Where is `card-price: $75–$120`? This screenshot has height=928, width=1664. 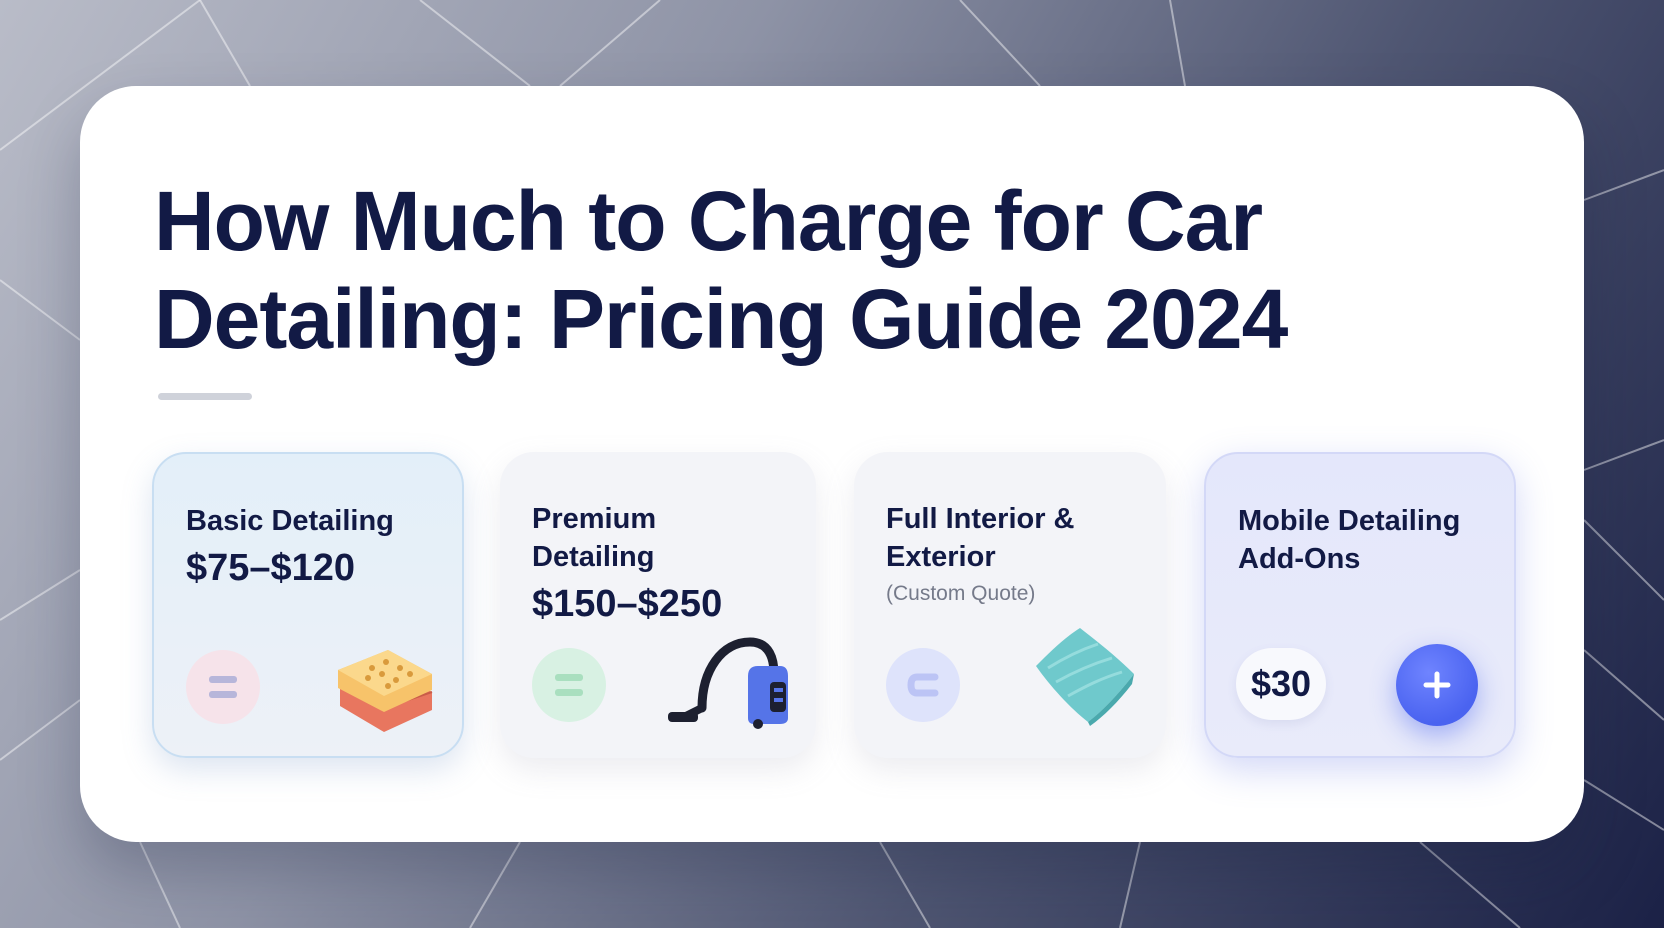 card-price: $75–$120 is located at coordinates (271, 568).